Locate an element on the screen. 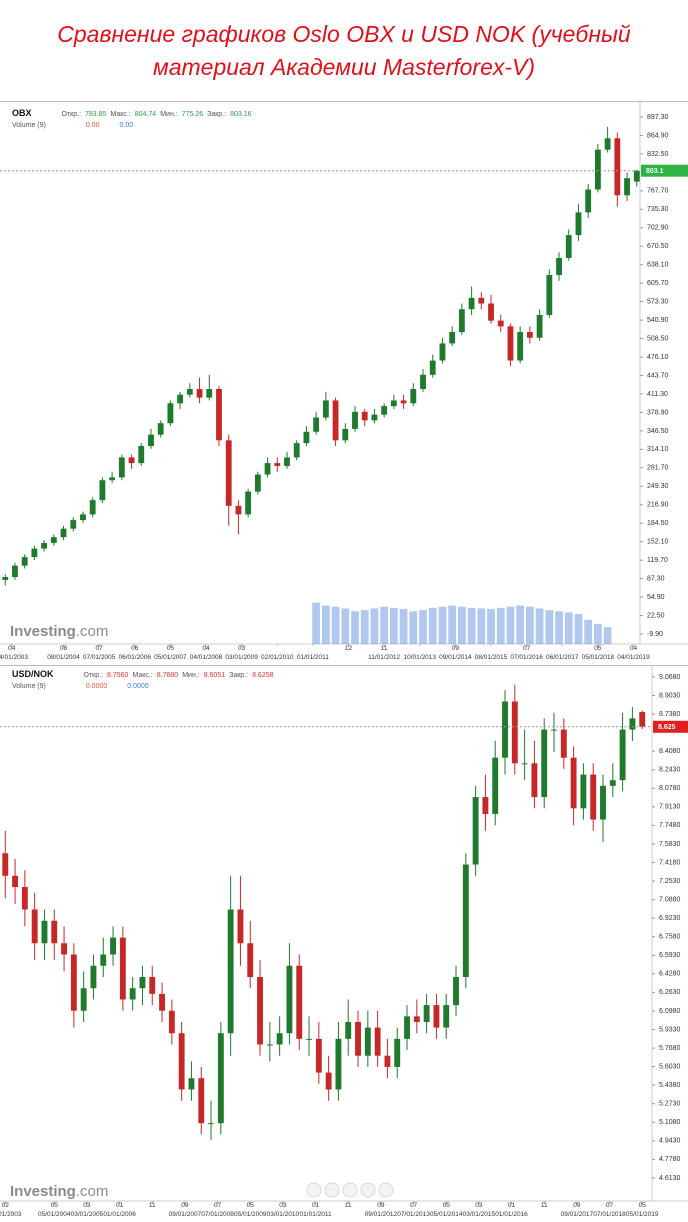  legend-value: 8.7560 is located at coordinates (118, 675).